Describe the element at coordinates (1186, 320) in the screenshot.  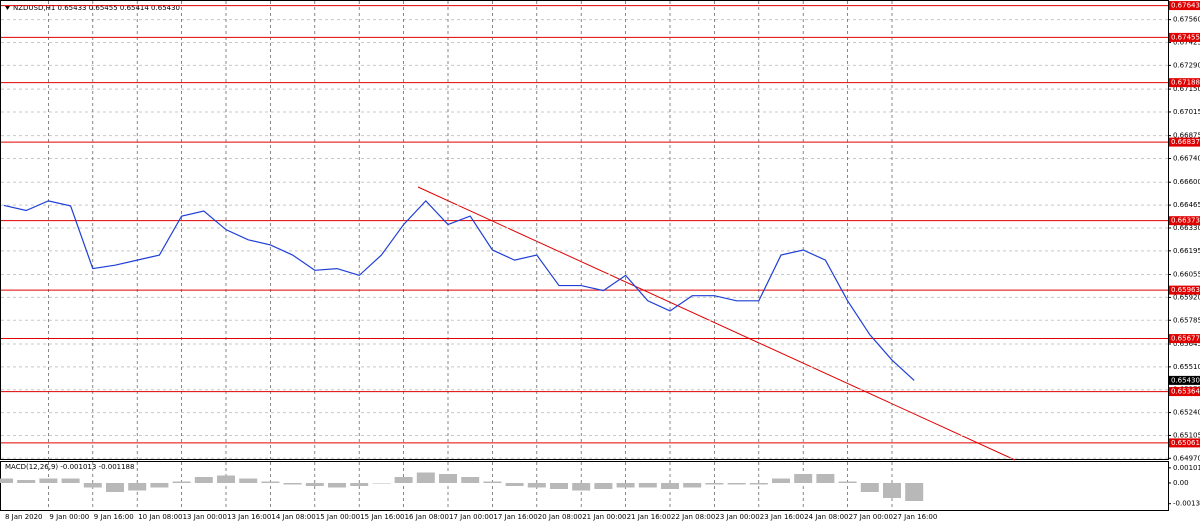
I see `y-tick-label: 0.65785` at that location.